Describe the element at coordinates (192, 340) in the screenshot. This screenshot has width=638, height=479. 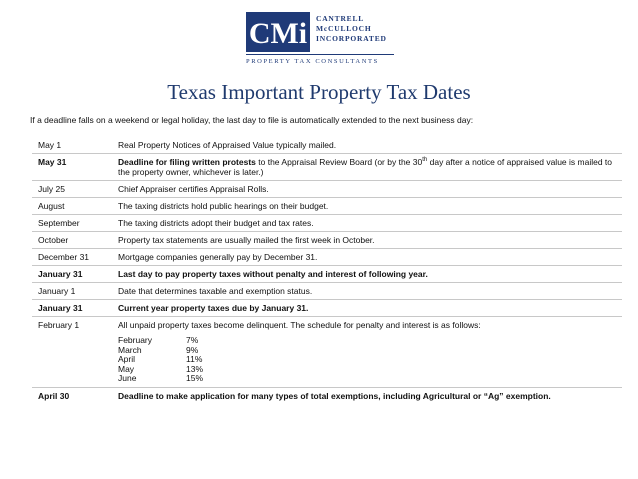
I see `penalty-rate: 7%` at that location.